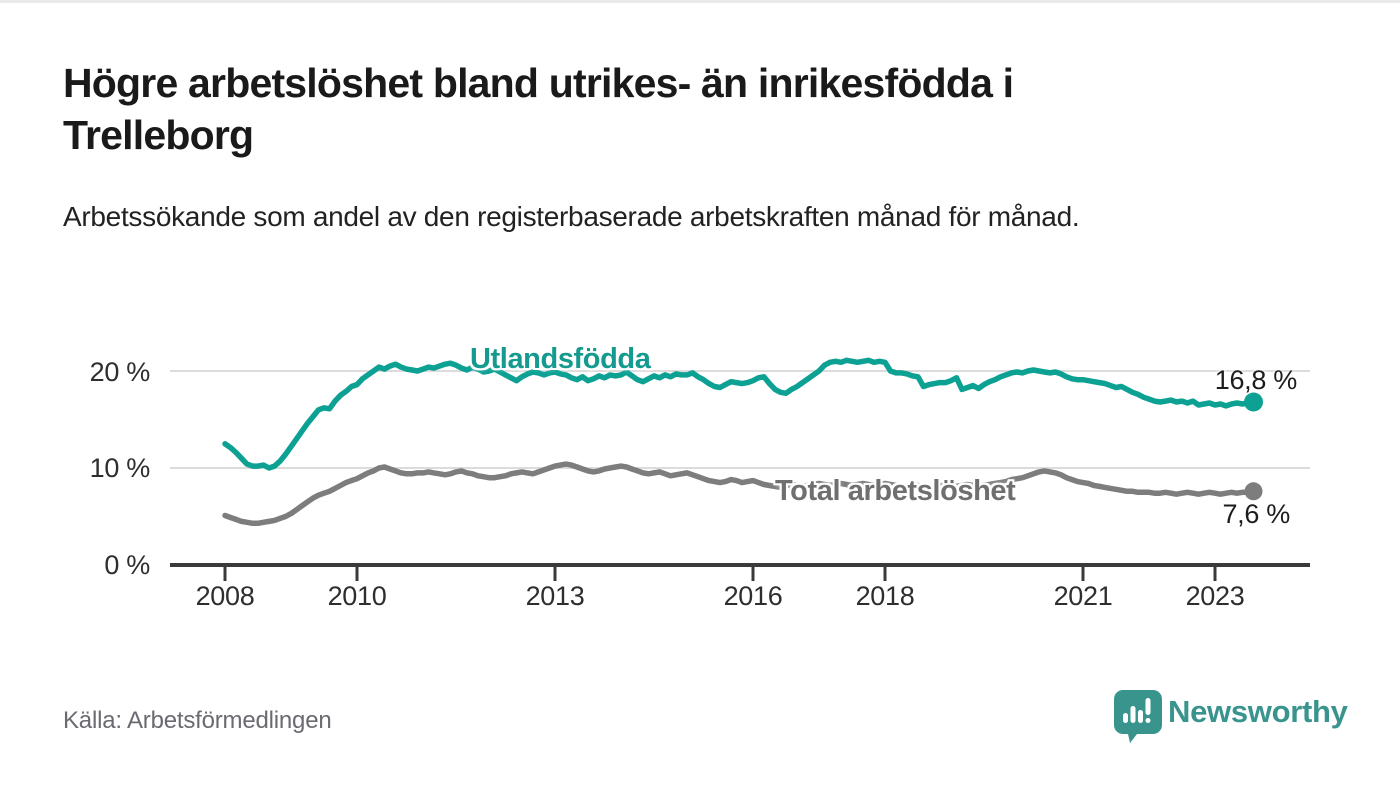 The height and width of the screenshot is (794, 1400). Describe the element at coordinates (158, 135) in the screenshot. I see `title-line-2: Trelleborg` at that location.